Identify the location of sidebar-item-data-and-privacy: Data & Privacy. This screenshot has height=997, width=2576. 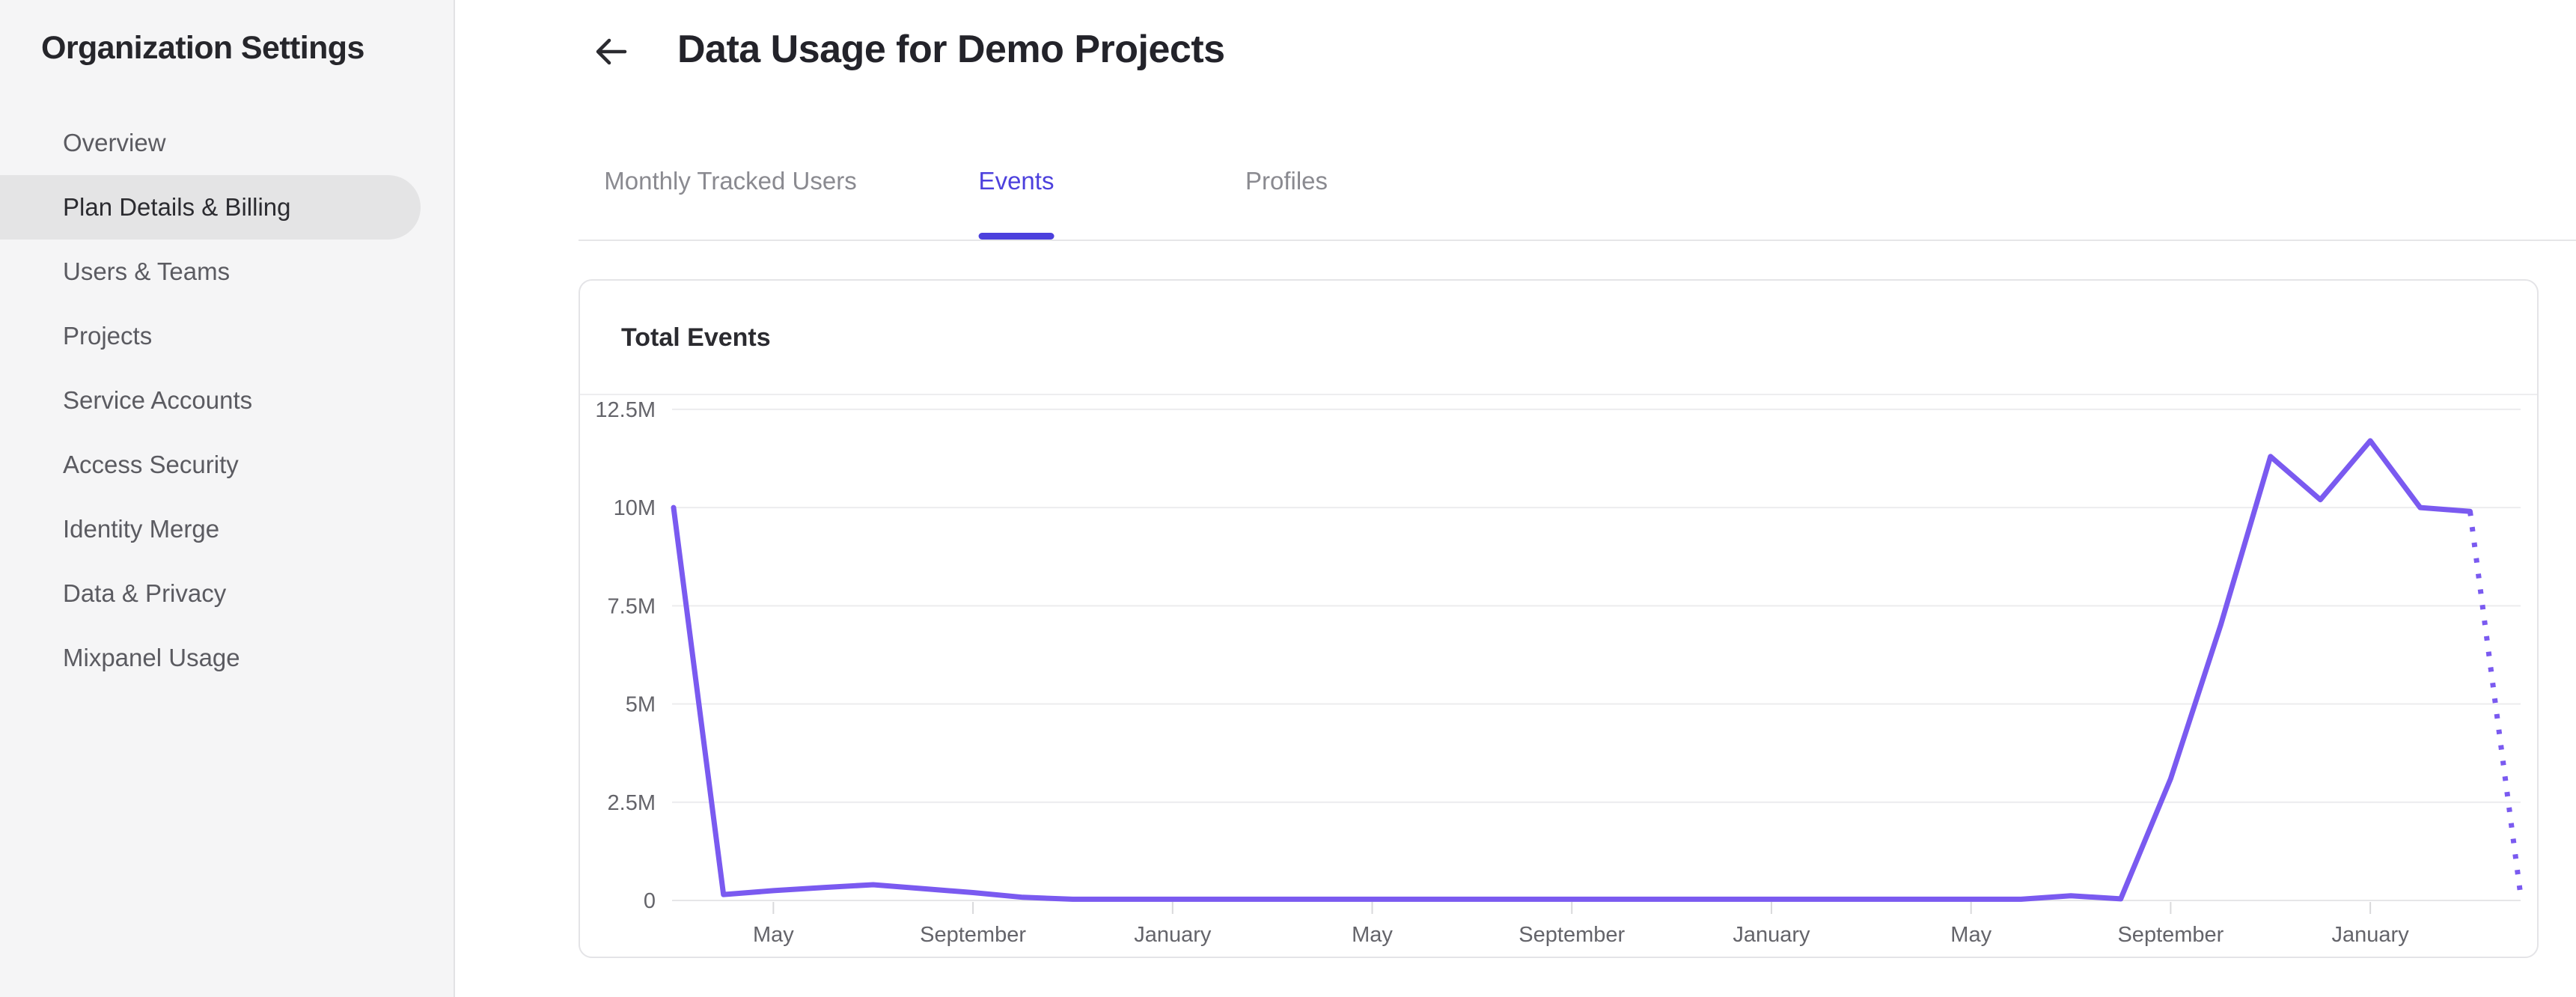
(145, 593).